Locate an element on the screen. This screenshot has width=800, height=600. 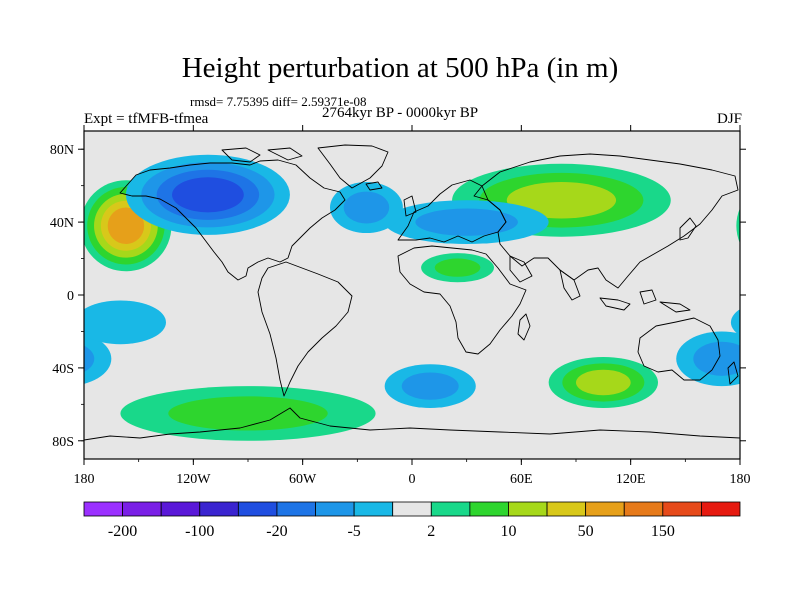
coastline-greenland is located at coordinates (353, 166).